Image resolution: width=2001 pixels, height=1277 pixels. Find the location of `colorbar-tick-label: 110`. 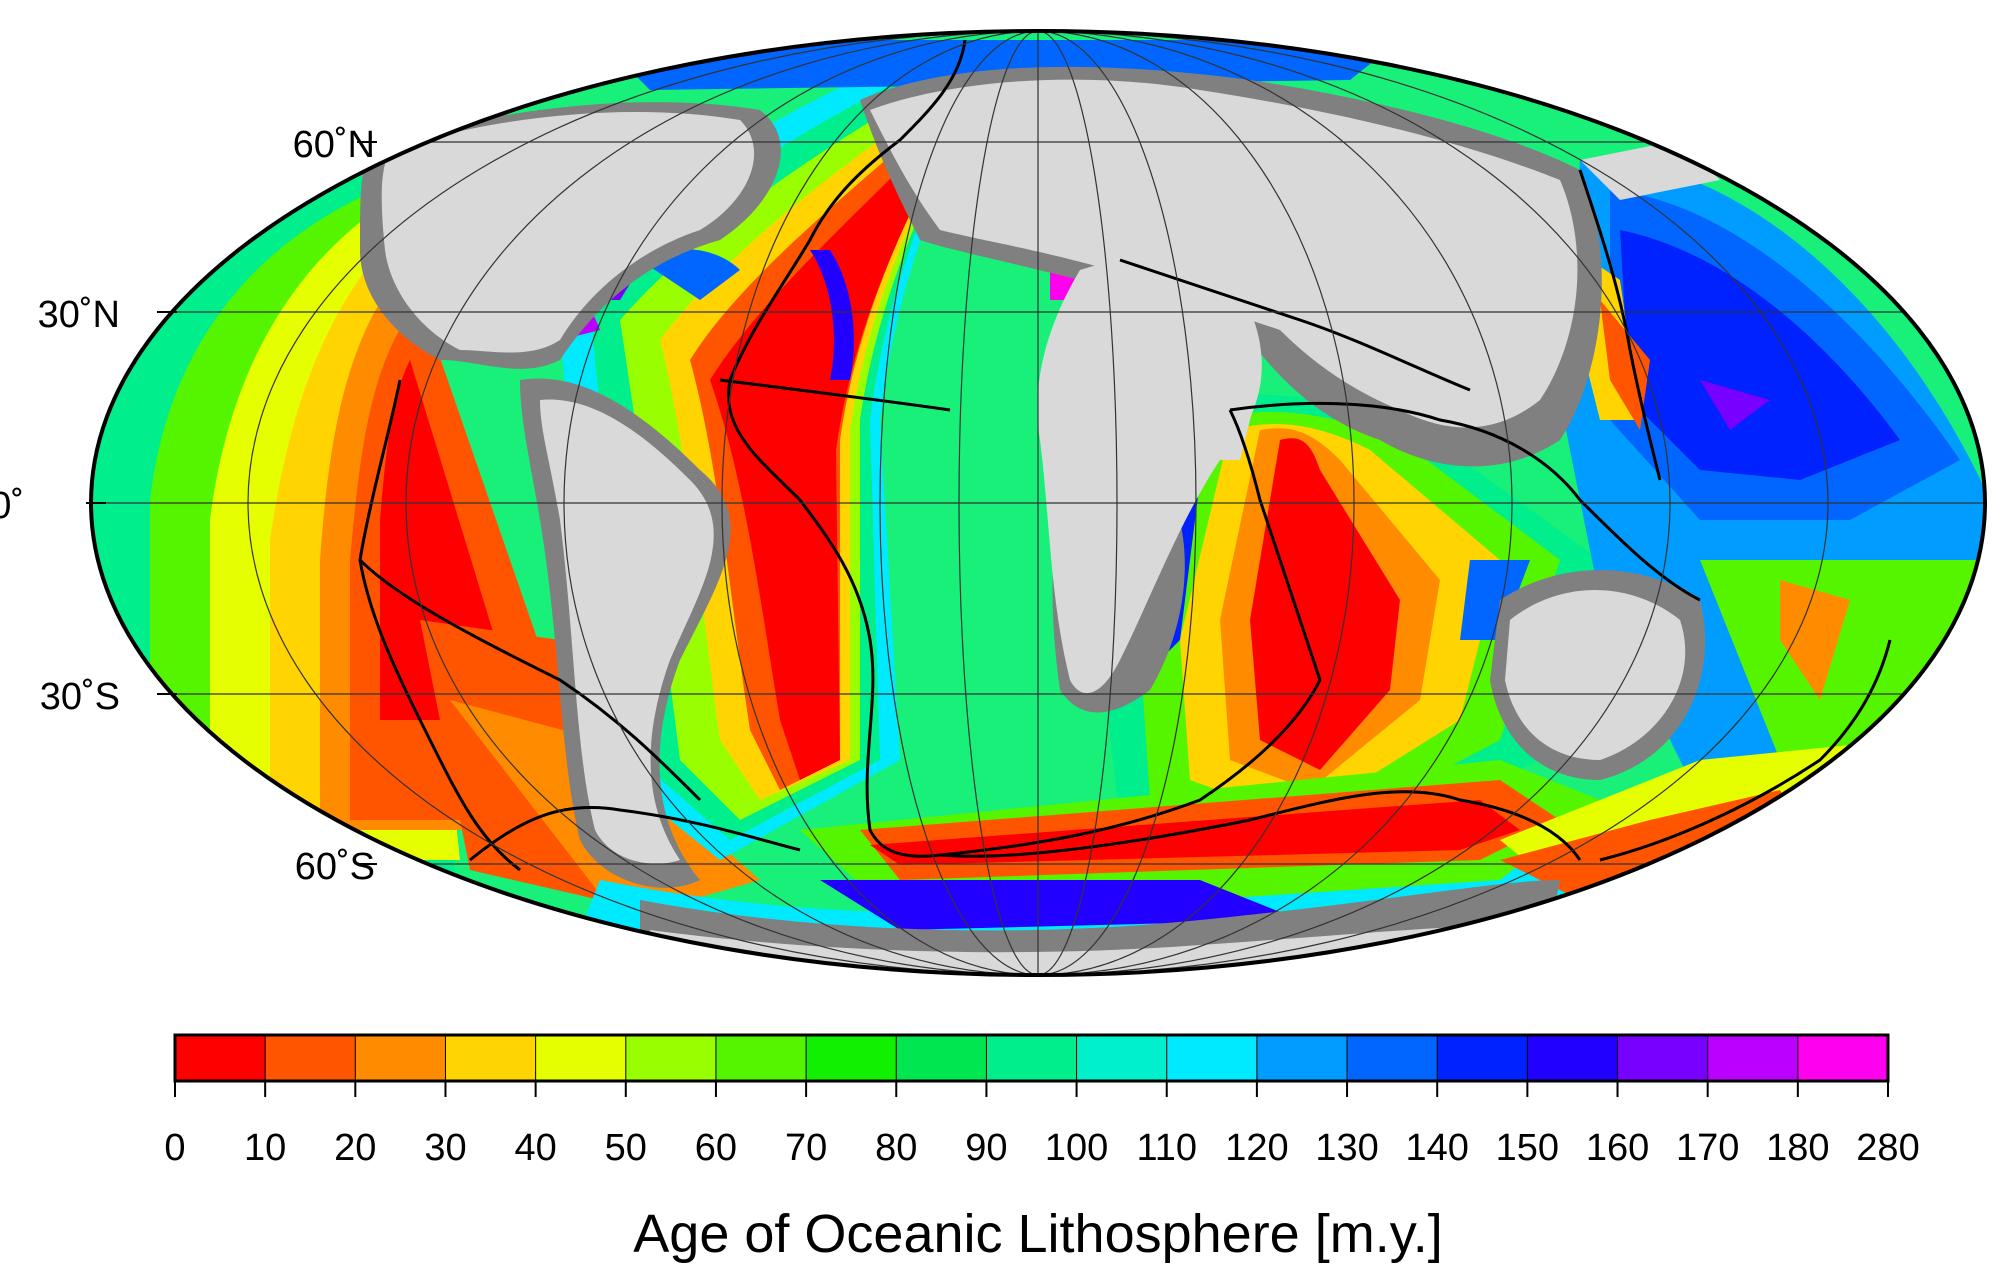

colorbar-tick-label: 110 is located at coordinates (1166, 1148).